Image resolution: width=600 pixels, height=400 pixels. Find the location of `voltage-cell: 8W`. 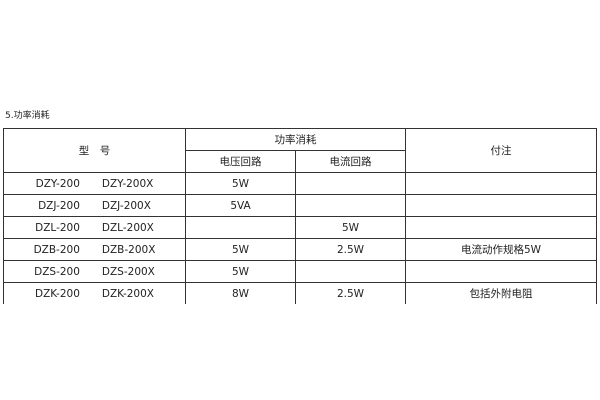

voltage-cell: 8W is located at coordinates (240, 293).